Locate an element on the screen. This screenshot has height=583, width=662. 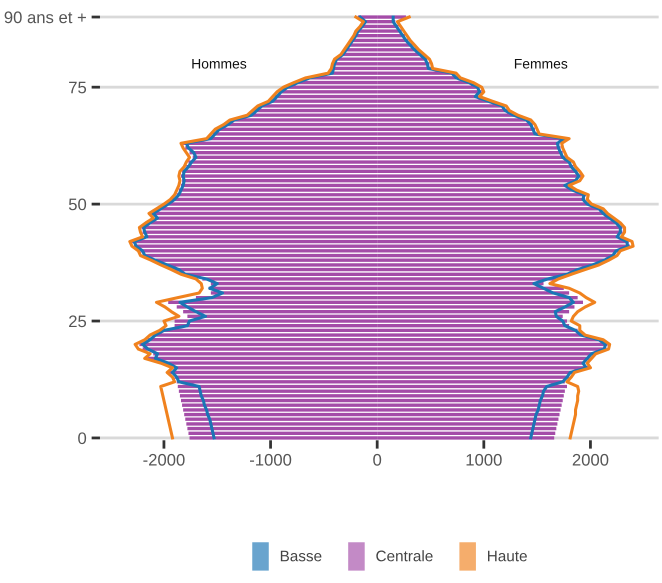
legend-label: Centrale is located at coordinates (404, 556).